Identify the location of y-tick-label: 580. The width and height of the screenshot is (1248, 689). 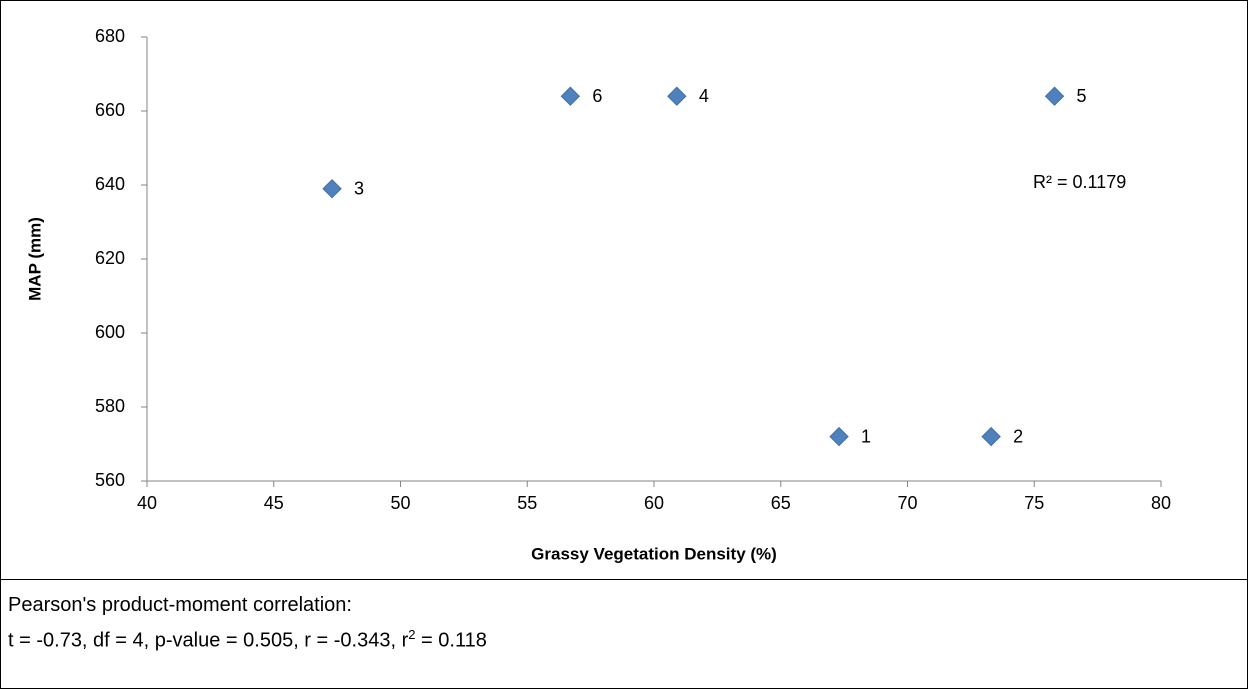
(110, 406).